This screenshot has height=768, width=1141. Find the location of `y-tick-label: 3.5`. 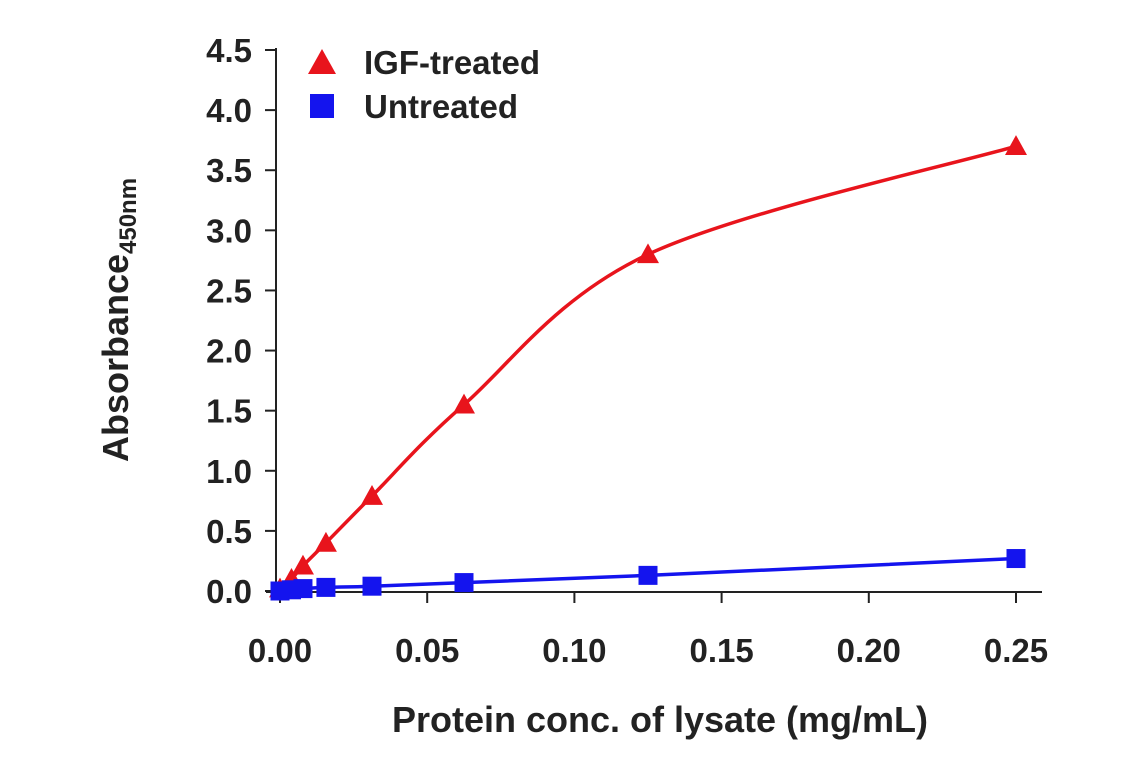

y-tick-label: 3.5 is located at coordinates (229, 170).